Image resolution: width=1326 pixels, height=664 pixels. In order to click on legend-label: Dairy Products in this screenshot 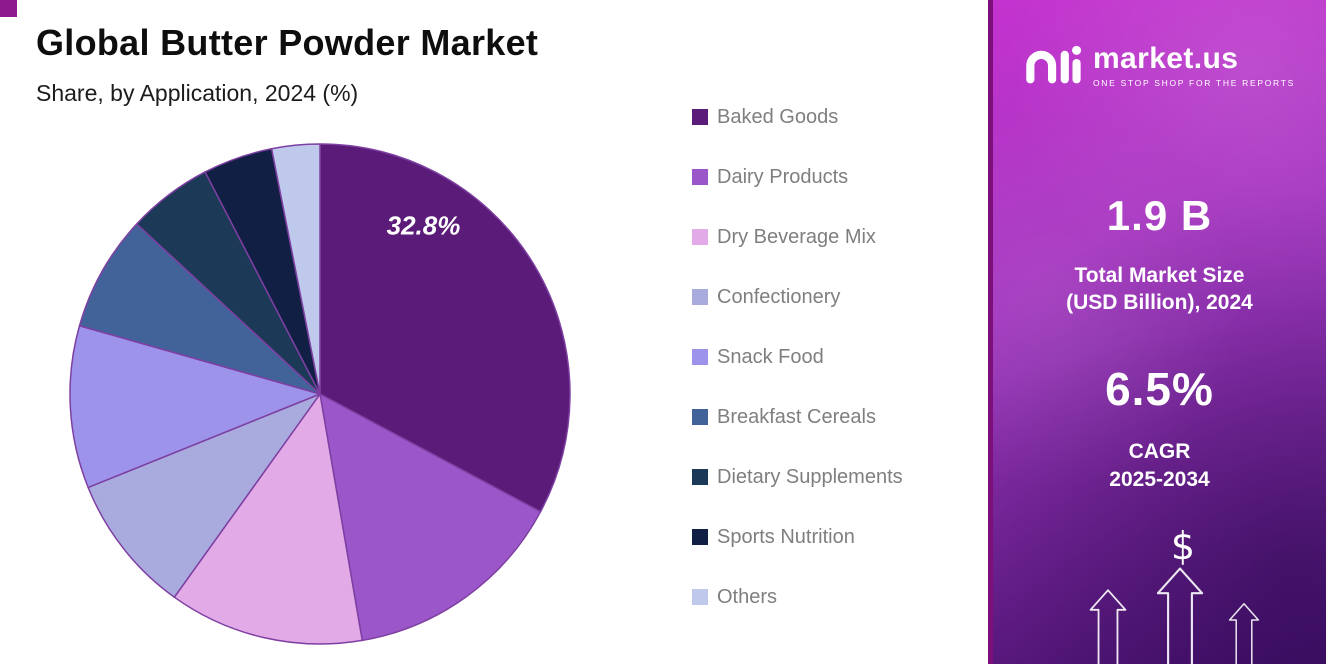, I will do `click(783, 176)`.